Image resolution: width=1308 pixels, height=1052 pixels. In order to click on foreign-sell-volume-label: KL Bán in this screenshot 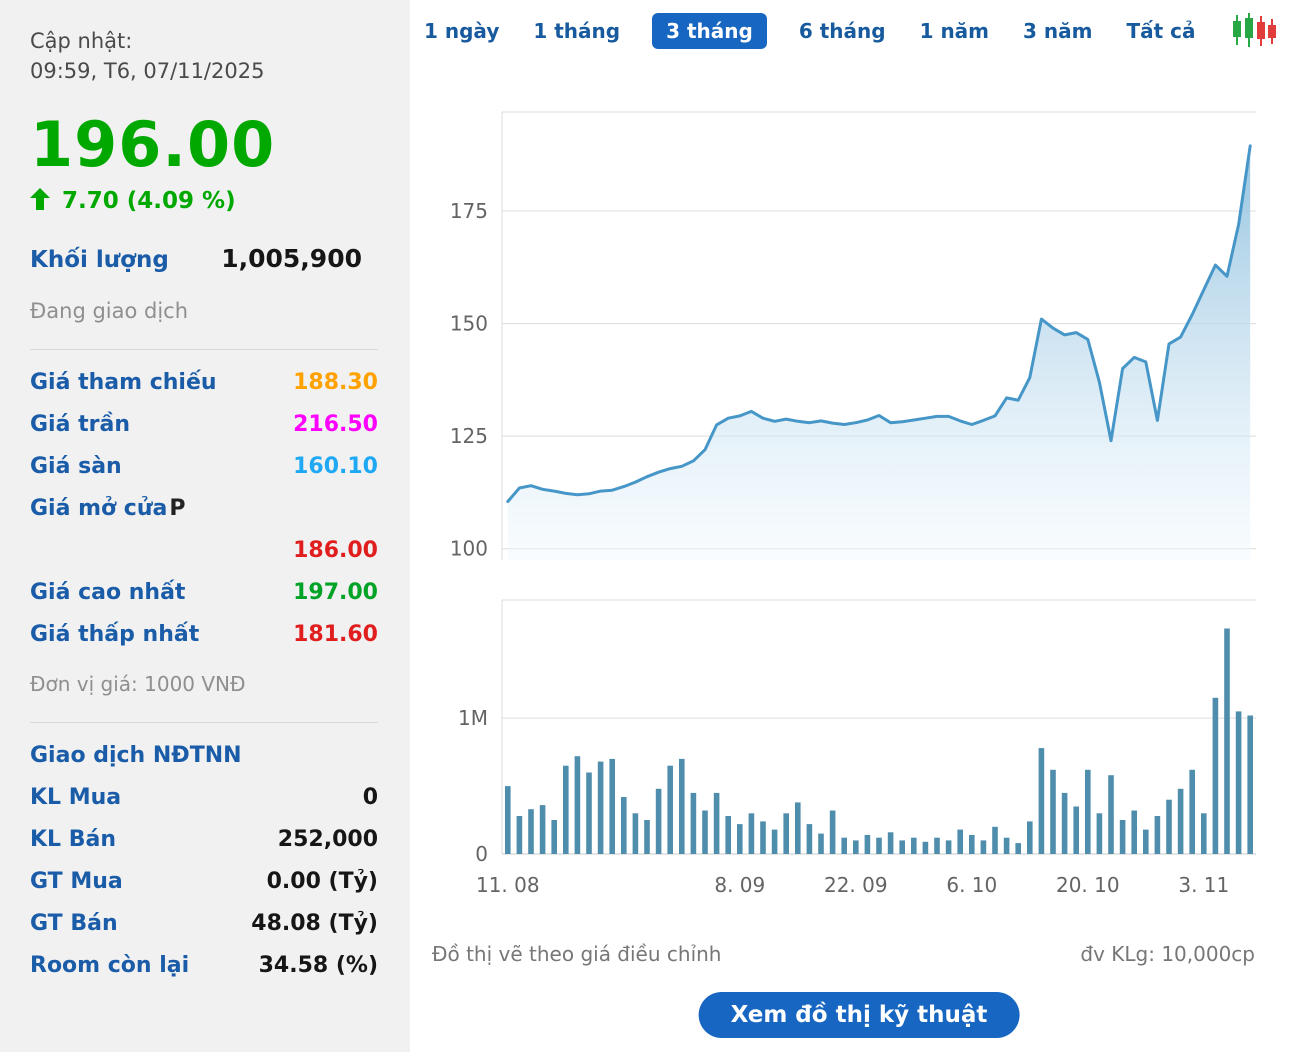, I will do `click(73, 839)`.